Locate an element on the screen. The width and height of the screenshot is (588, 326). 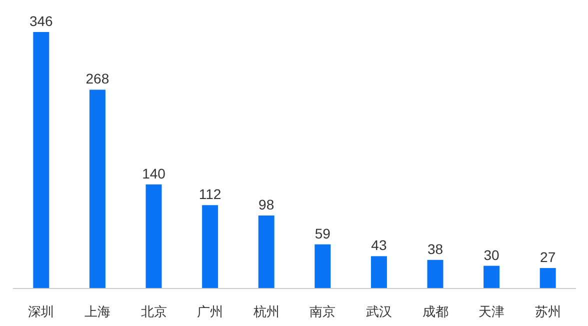
x-tick-label: 广州 is located at coordinates (210, 311).